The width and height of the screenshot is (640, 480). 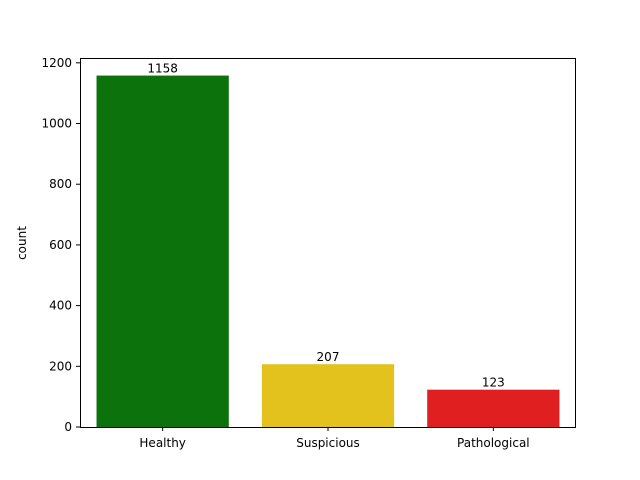 What do you see at coordinates (56, 63) in the screenshot?
I see `y-tick-label-1200: 1200` at bounding box center [56, 63].